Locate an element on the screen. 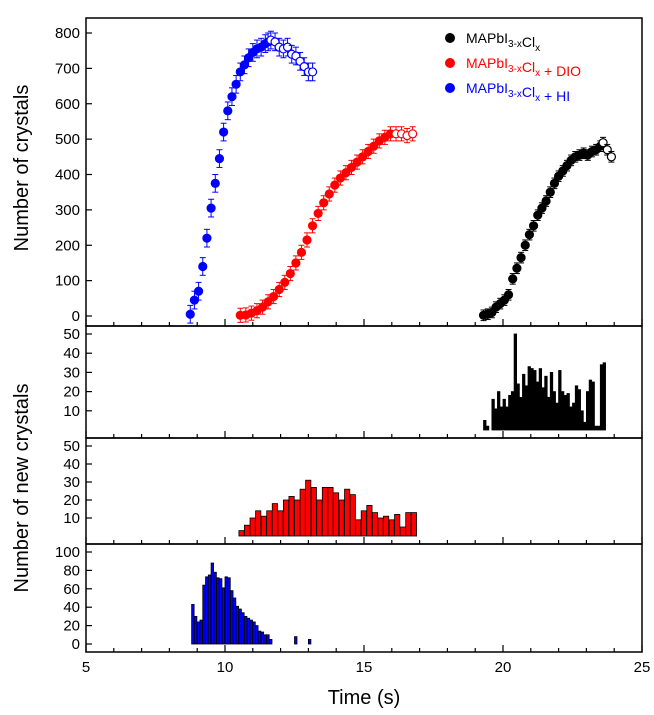 The width and height of the screenshot is (654, 715). y-tick-label: 80 is located at coordinates (71, 570).